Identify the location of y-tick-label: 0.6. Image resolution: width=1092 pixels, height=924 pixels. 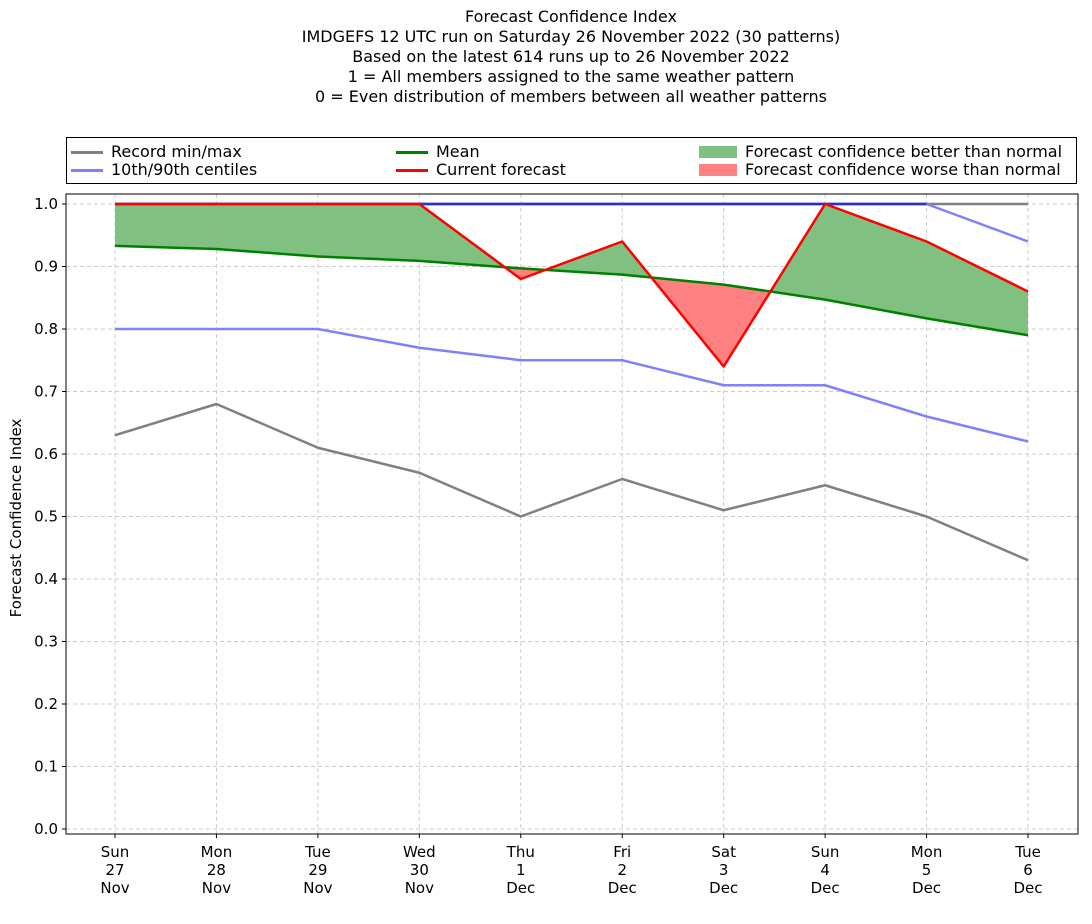
(46, 454).